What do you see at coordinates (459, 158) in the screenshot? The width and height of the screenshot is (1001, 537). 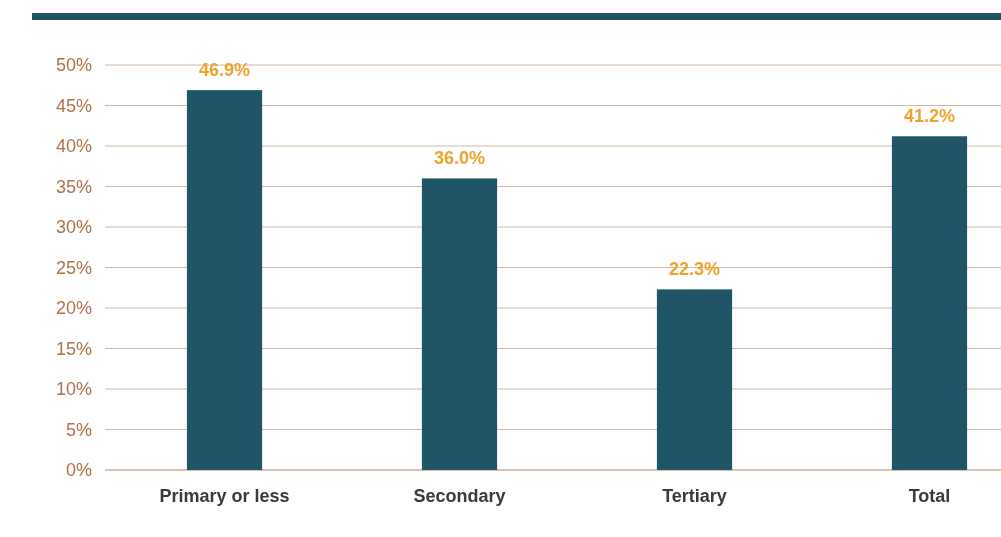 I see `data-label: 36.0%` at bounding box center [459, 158].